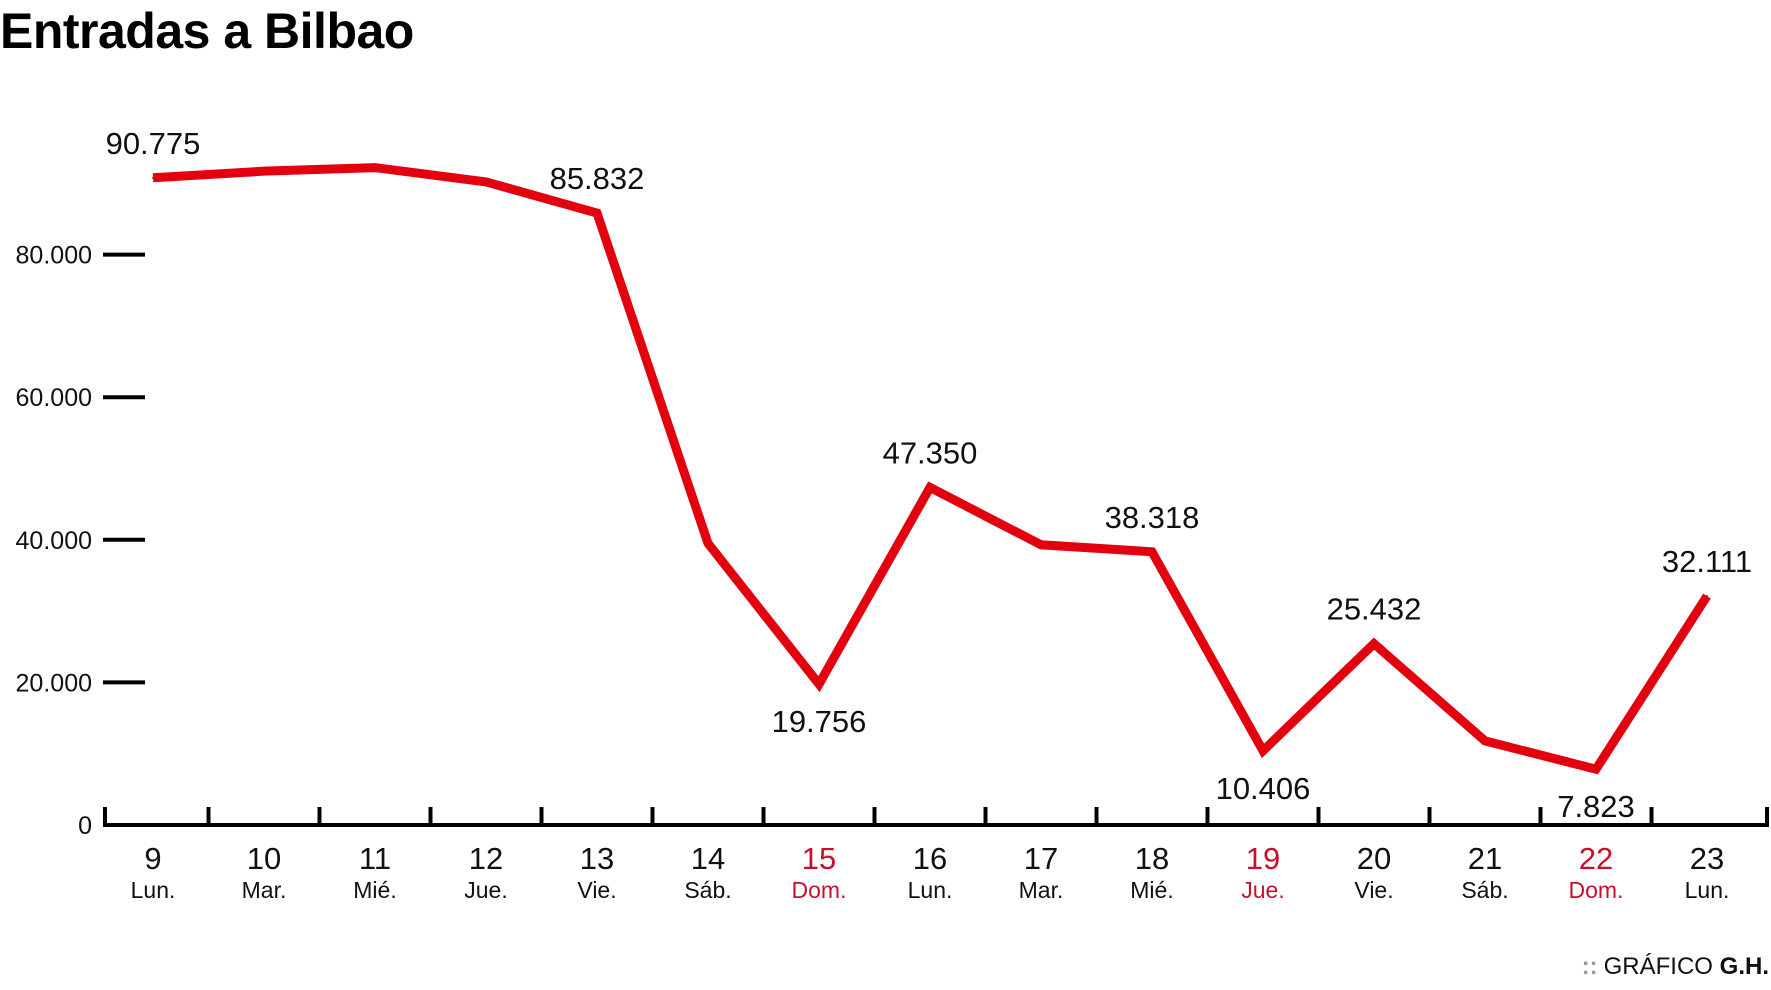 This screenshot has height=990, width=1771. Describe the element at coordinates (54, 398) in the screenshot. I see `y-tick-label: 60.000` at that location.